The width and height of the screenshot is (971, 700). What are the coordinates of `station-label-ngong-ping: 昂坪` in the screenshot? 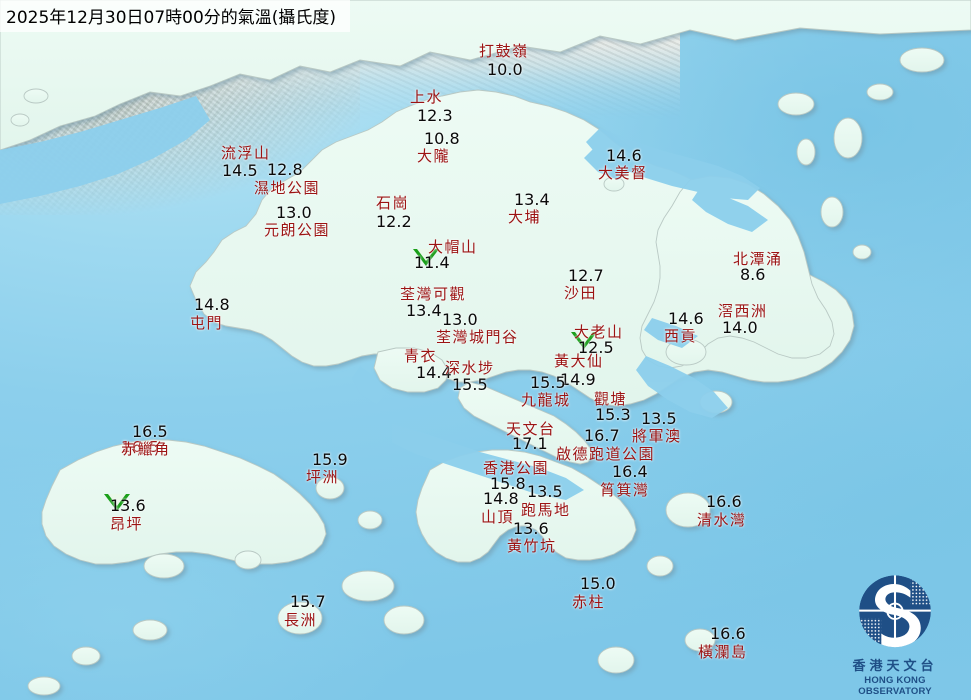 It's located at (127, 524).